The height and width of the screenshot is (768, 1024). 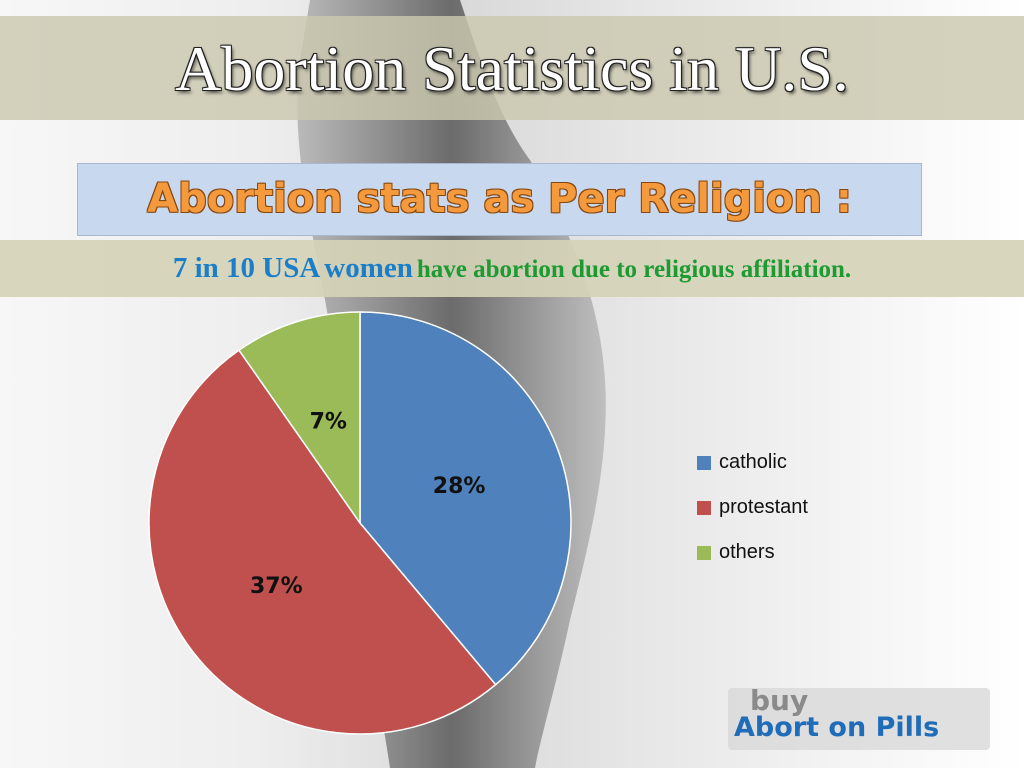 I want to click on statement-subject: women, so click(x=368, y=268).